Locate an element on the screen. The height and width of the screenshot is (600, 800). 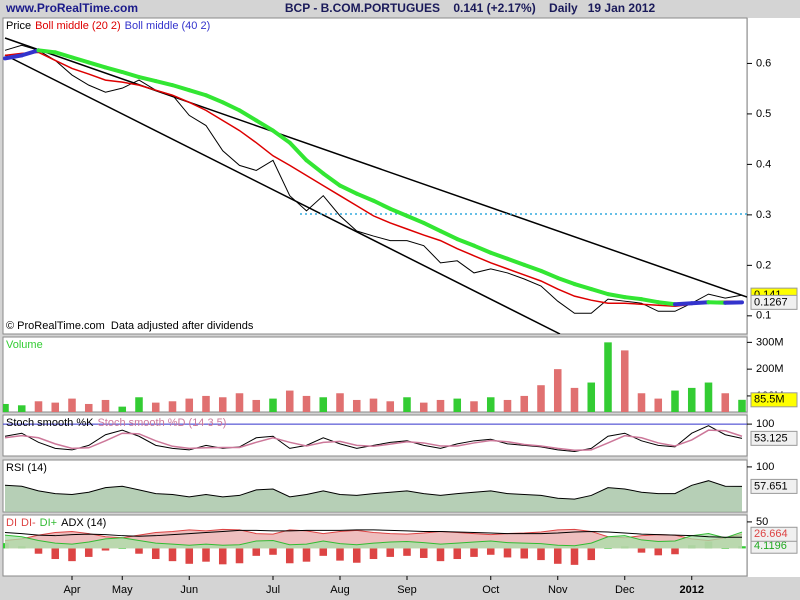
legend-entry: Boll middle (40 2) is located at coordinates (168, 26).